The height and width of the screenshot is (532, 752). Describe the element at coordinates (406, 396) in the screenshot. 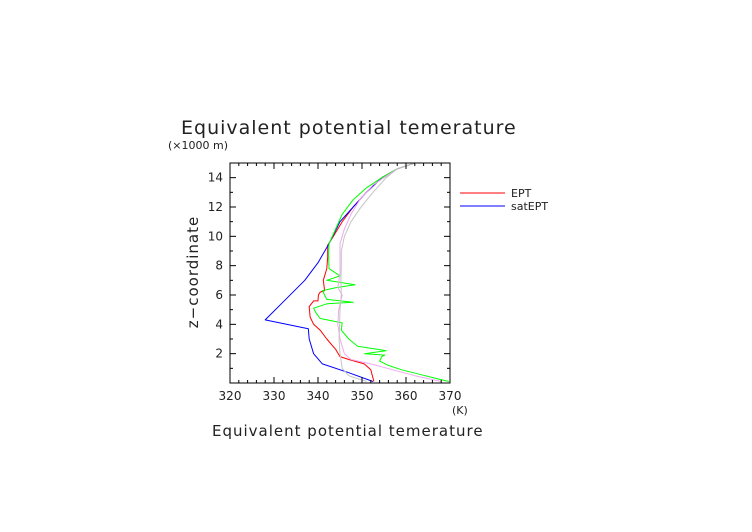

I see `x-tick-label: 360` at that location.